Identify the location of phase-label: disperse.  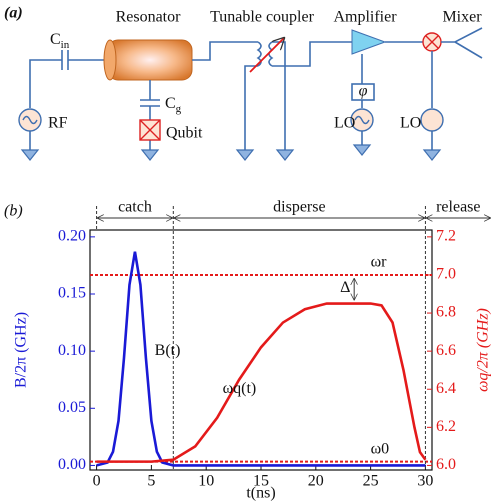
(299, 207).